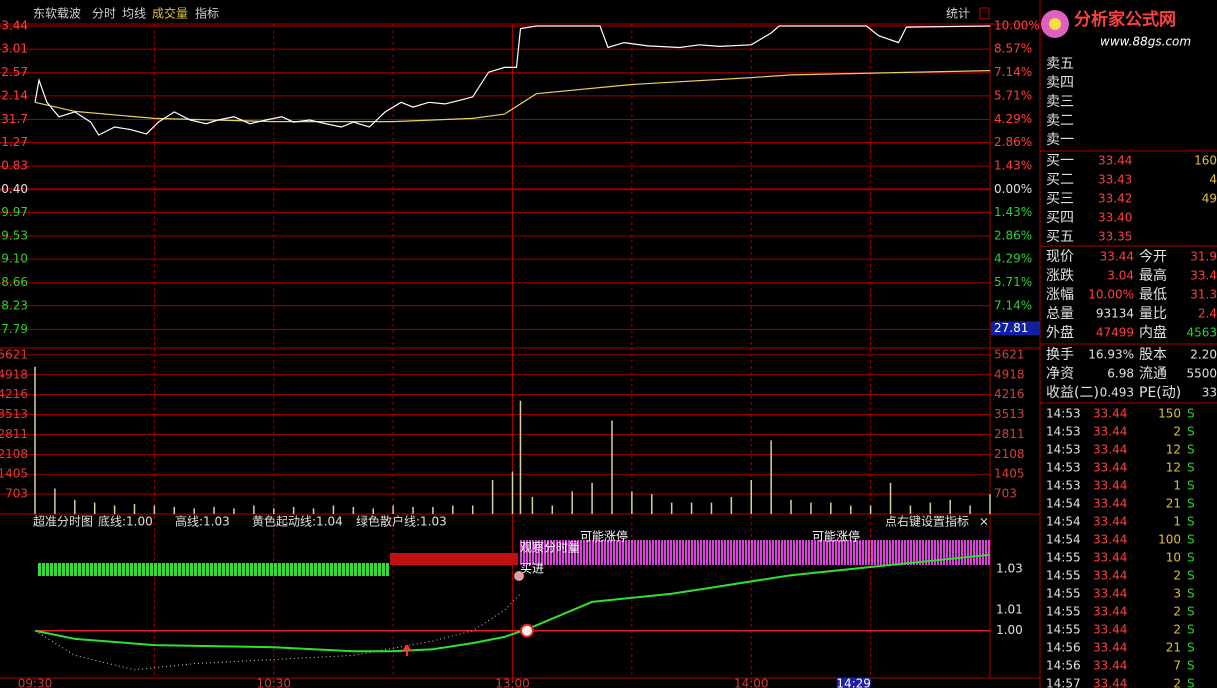  I want to click on buy-price: 33.40, so click(1115, 218).